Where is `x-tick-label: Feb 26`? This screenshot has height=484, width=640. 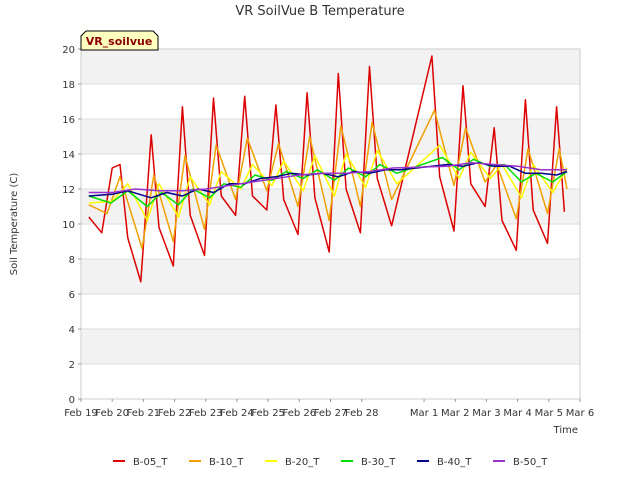 x-tick-label: Feb 26 is located at coordinates (300, 413).